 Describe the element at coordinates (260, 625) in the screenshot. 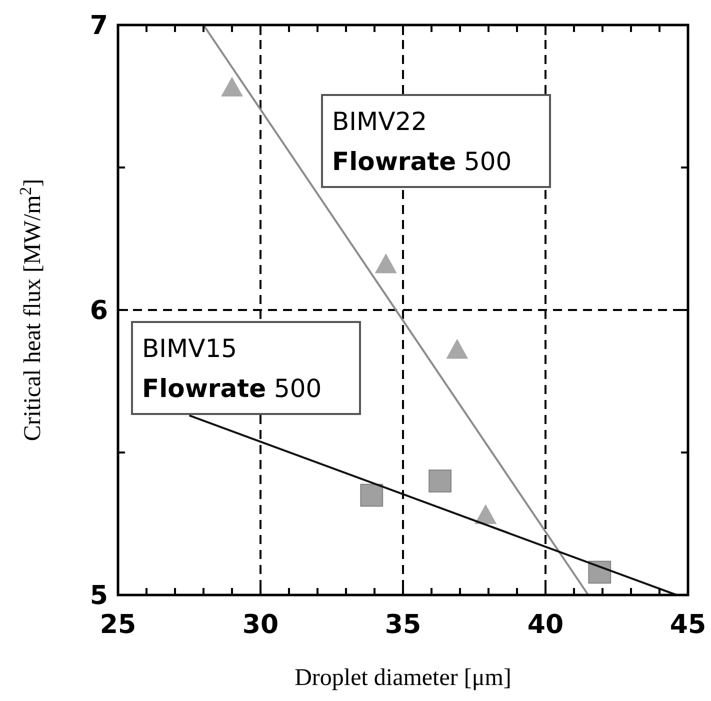

I see `x-tick-label: 30` at that location.